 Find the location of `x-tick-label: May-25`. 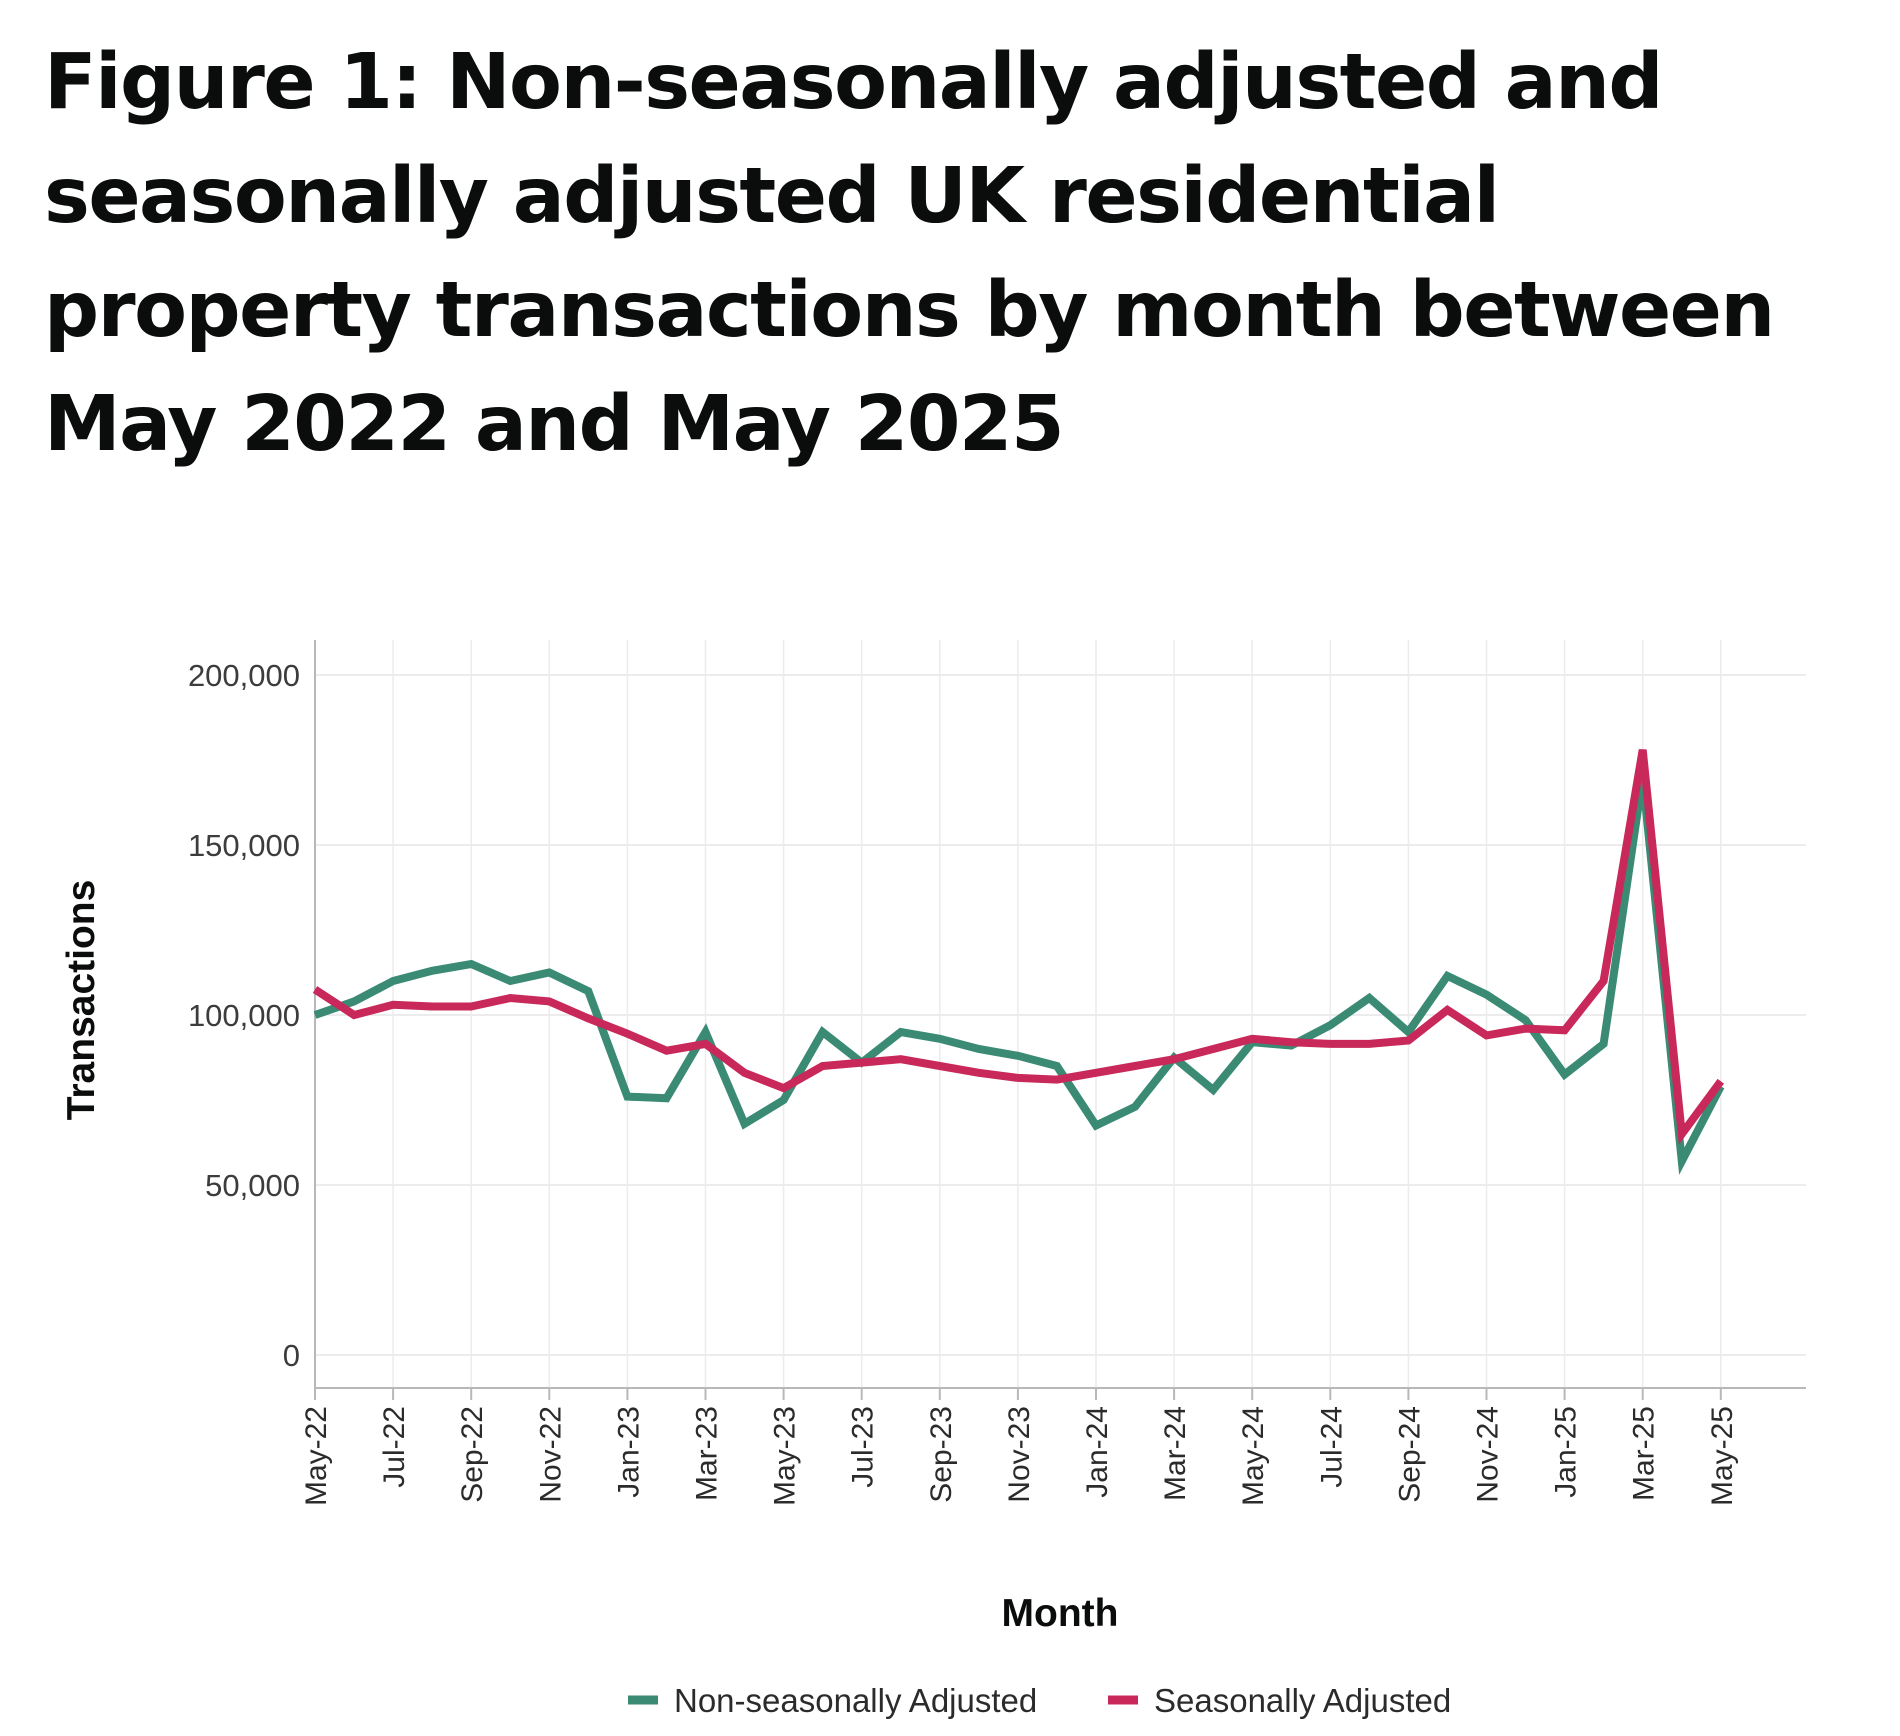

x-tick-label: May-25 is located at coordinates (1722, 1456).